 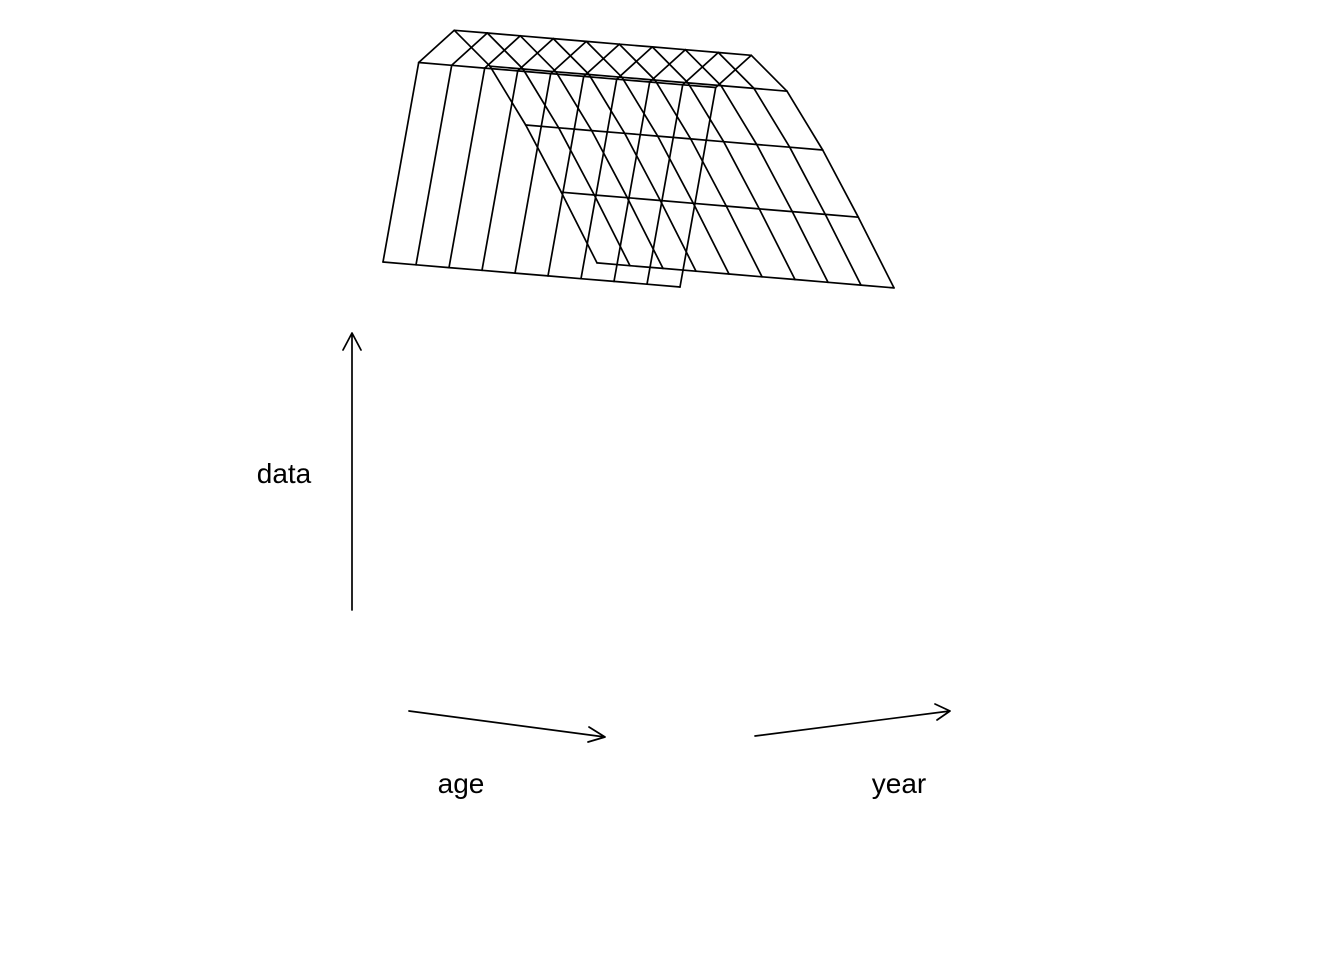 I want to click on year-axis-arrow, so click(x=852, y=720).